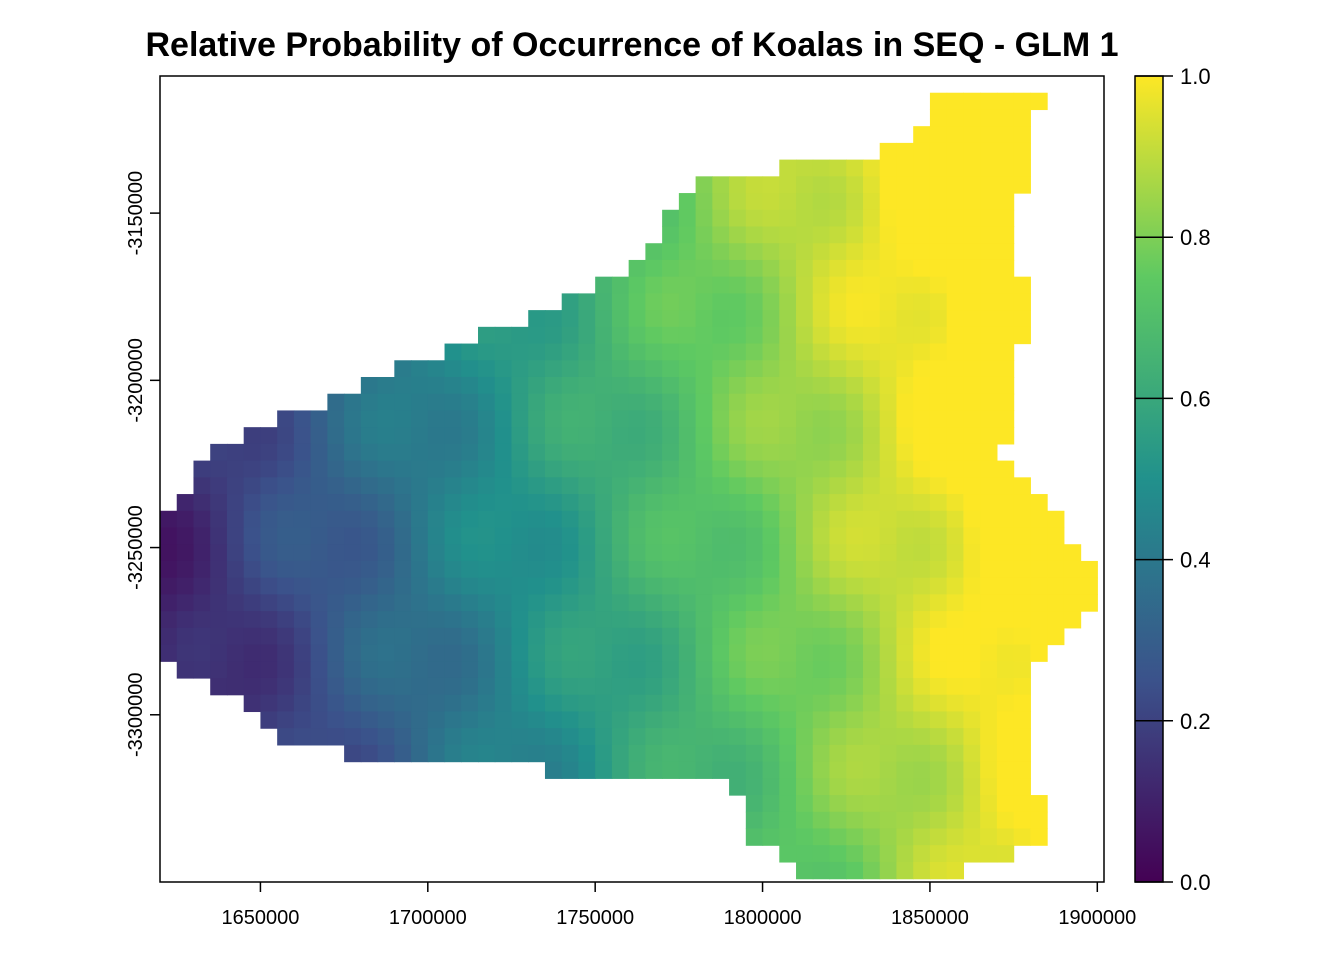 Image resolution: width=1344 pixels, height=960 pixels. What do you see at coordinates (136, 380) in the screenshot?
I see `y-tick-label: -3200000` at bounding box center [136, 380].